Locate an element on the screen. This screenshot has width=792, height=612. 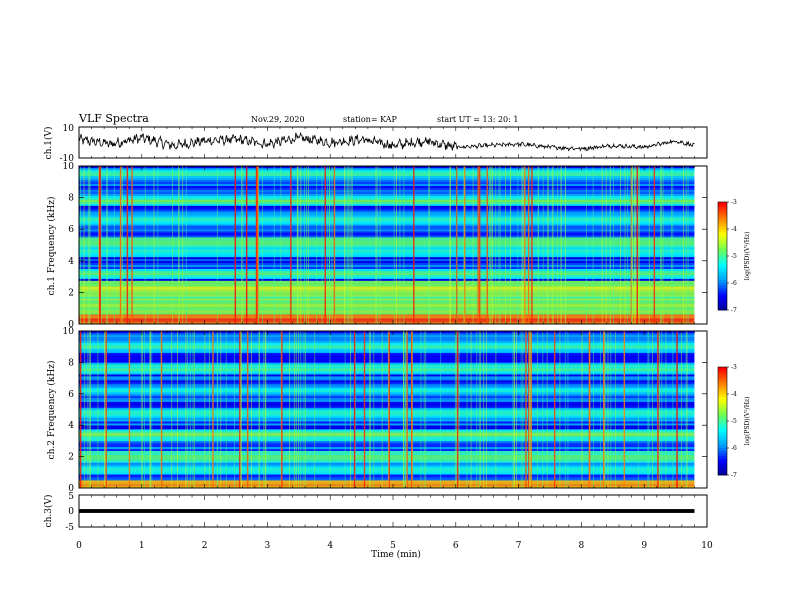
x-axis-label: Time (min) is located at coordinates (396, 554).